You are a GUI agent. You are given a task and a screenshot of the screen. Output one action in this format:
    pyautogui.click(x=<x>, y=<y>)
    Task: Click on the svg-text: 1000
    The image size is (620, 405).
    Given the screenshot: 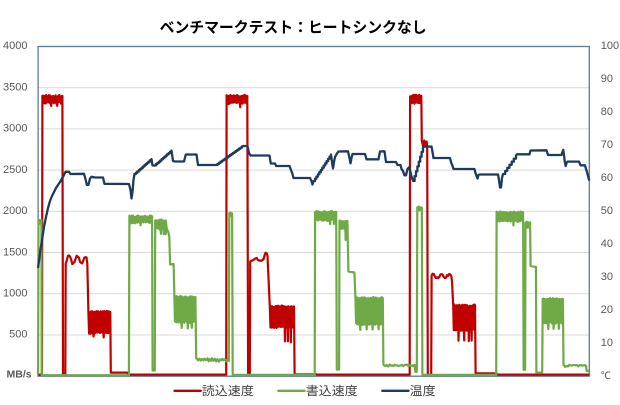 What is the action you would take?
    pyautogui.click(x=15, y=294)
    